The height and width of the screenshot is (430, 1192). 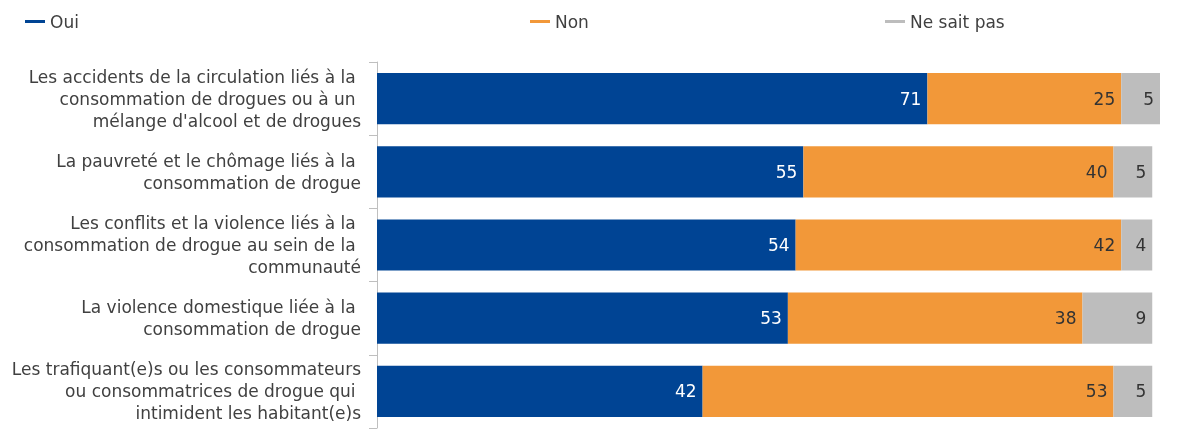 I want to click on data-label: 9, so click(x=1141, y=318).